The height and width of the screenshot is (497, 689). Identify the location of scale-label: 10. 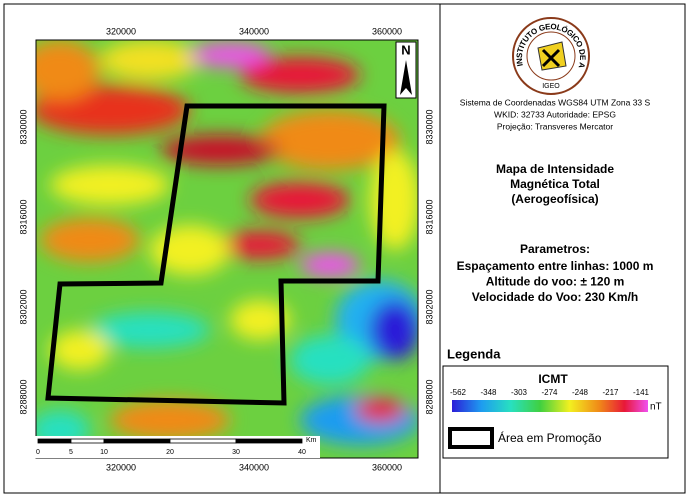
(104, 452).